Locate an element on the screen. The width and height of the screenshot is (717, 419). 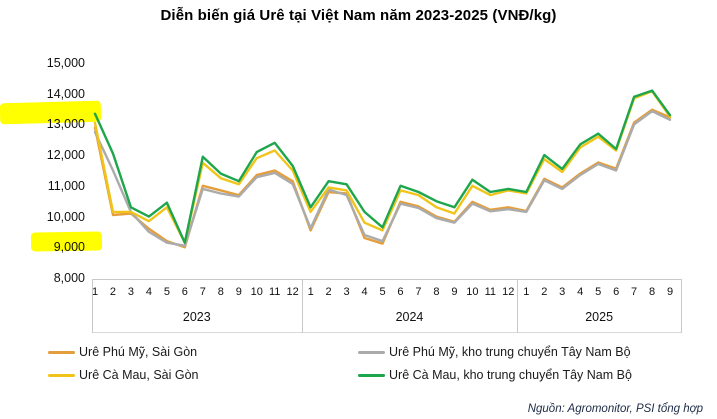
x-axis-year-label: 2025 is located at coordinates (599, 317).